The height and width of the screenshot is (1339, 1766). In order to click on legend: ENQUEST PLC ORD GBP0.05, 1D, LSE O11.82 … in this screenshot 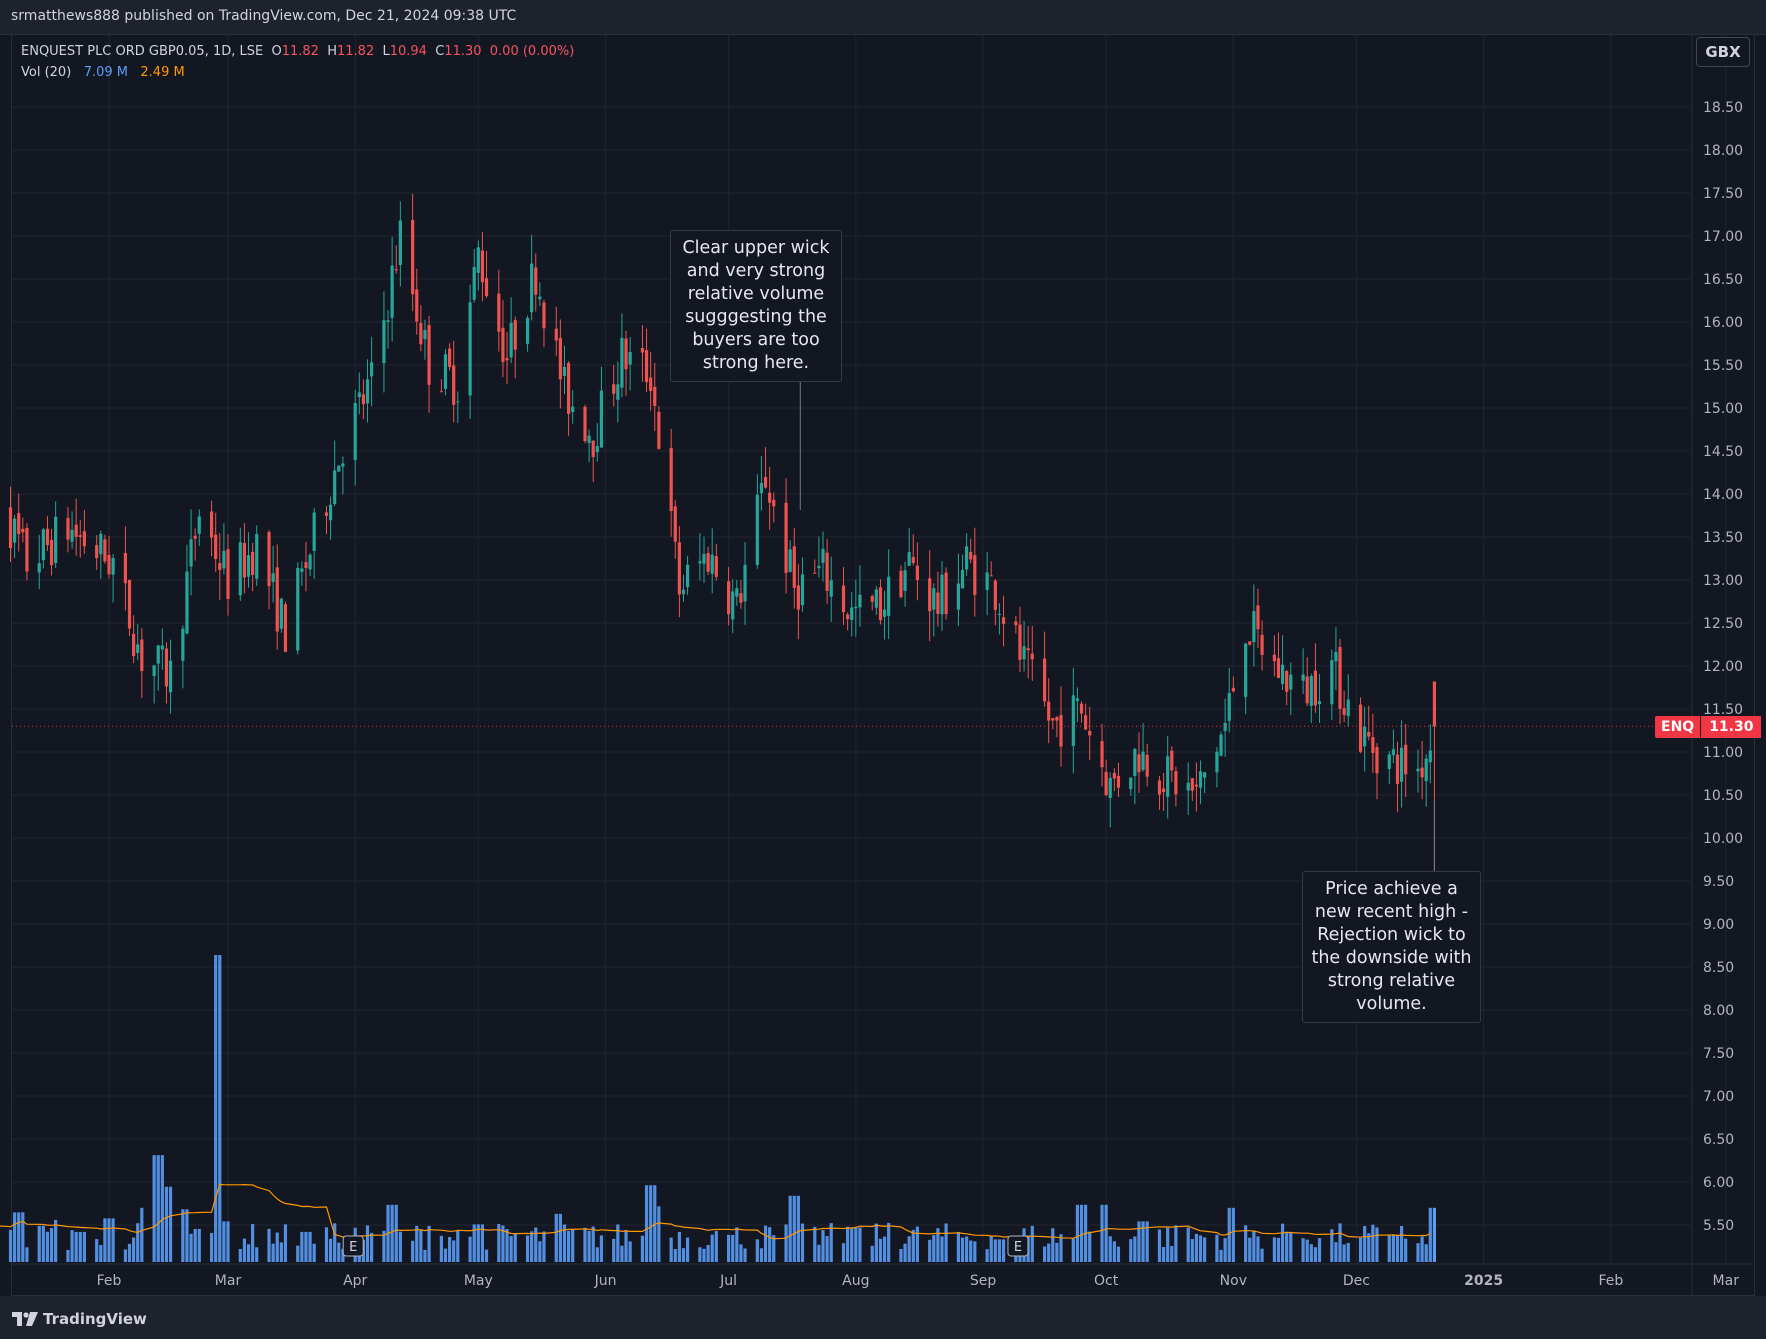, I will do `click(297, 62)`.